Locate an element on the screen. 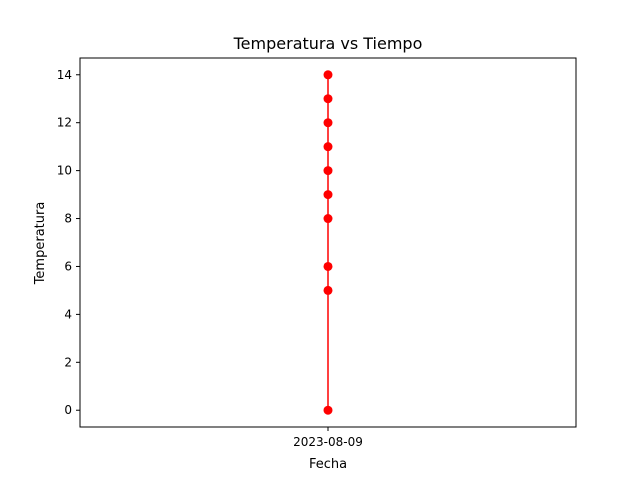  x-axis: 2023-08-09 is located at coordinates (328, 438).